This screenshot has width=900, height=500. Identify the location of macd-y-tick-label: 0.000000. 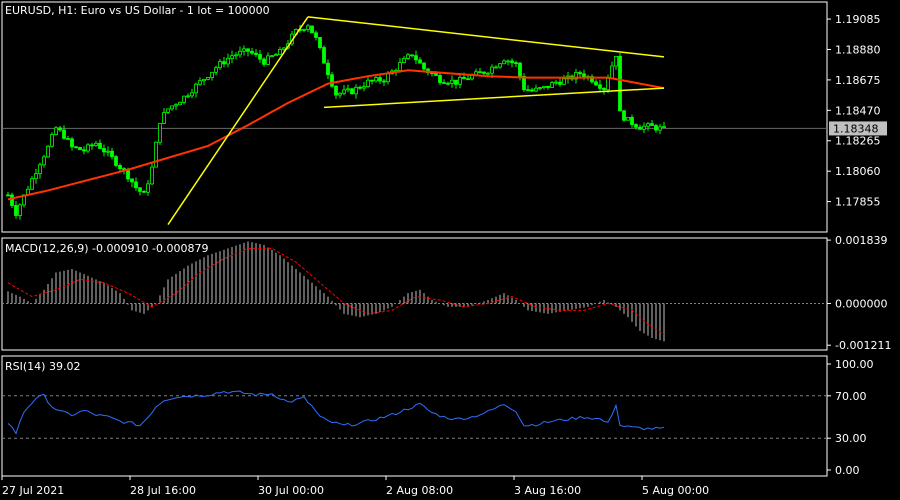
(861, 303).